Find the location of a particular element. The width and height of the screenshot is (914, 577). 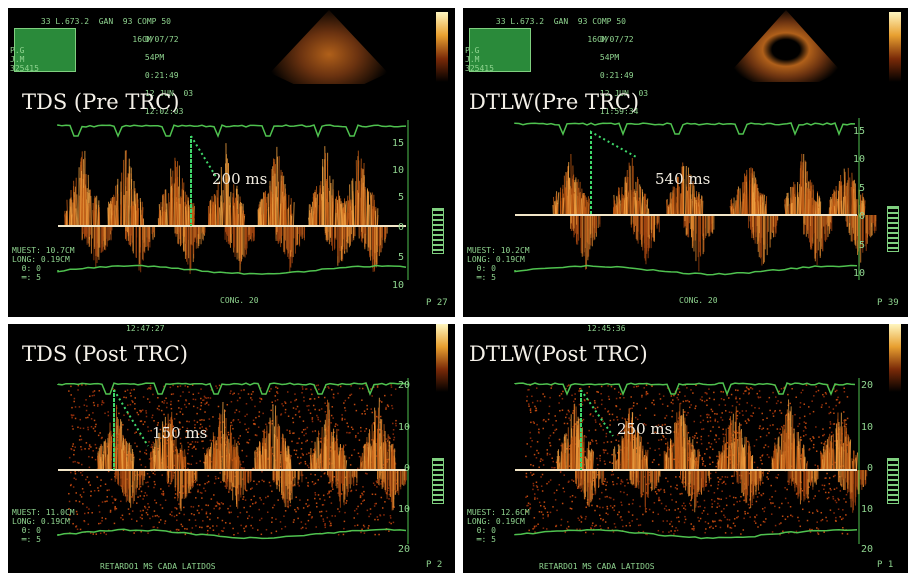

sample-info: MUEST: 10.7CM LONG: 0.19CM θ: 0 ═: 5 is located at coordinates (43, 264).